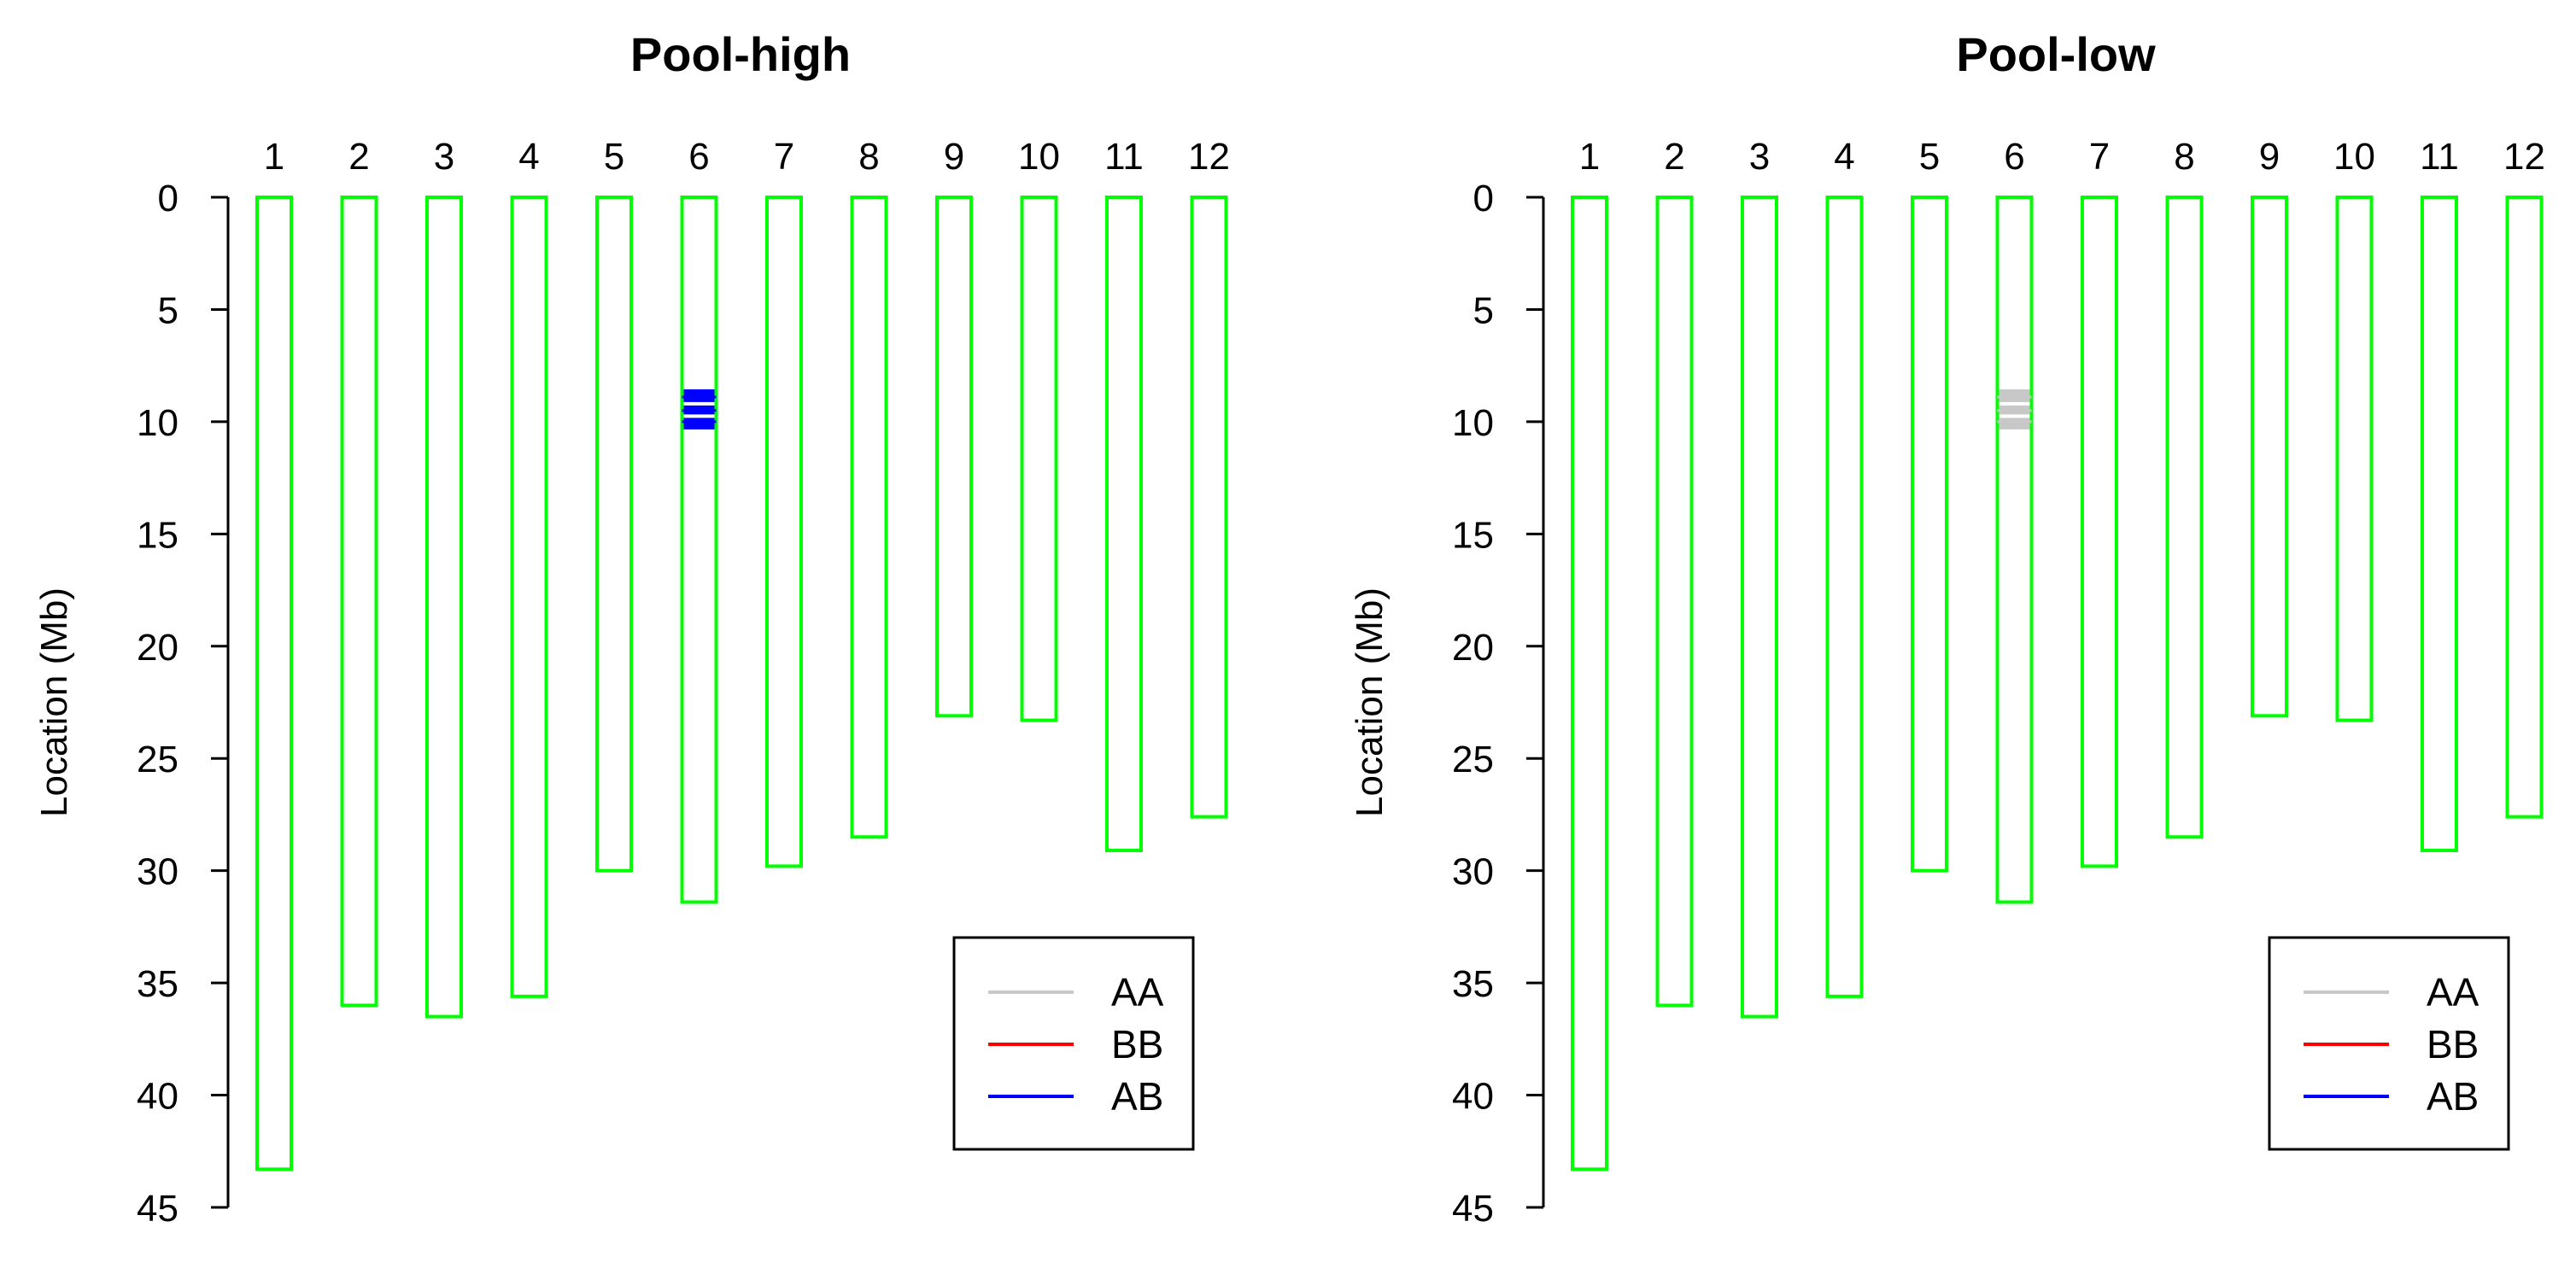 The image size is (2576, 1268). I want to click on chart-title: Pool-low, so click(2056, 54).